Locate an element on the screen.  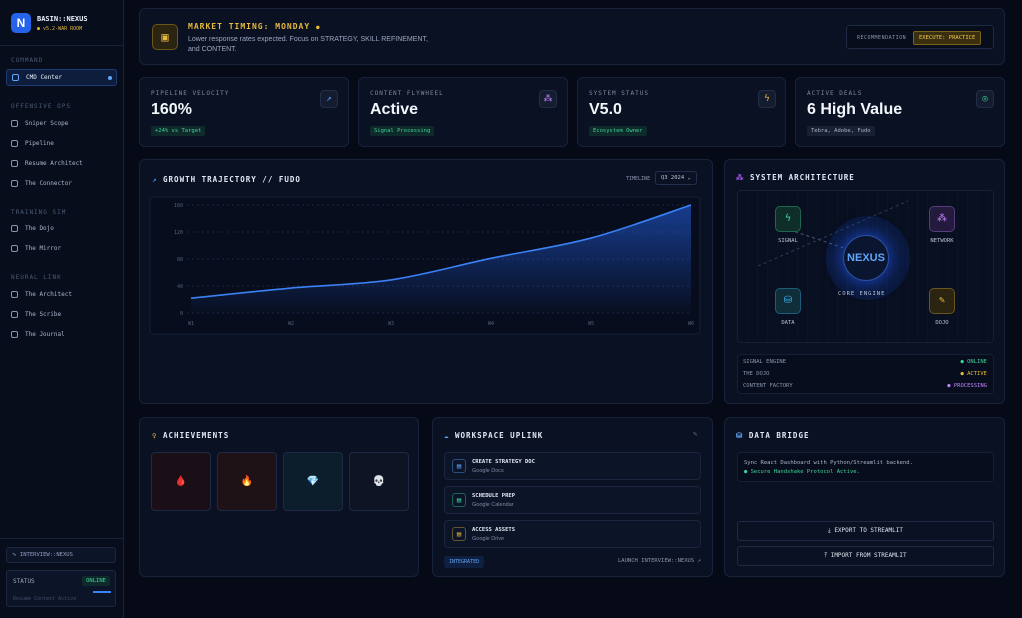
banner-icon: ▣ is located at coordinates (165, 37).